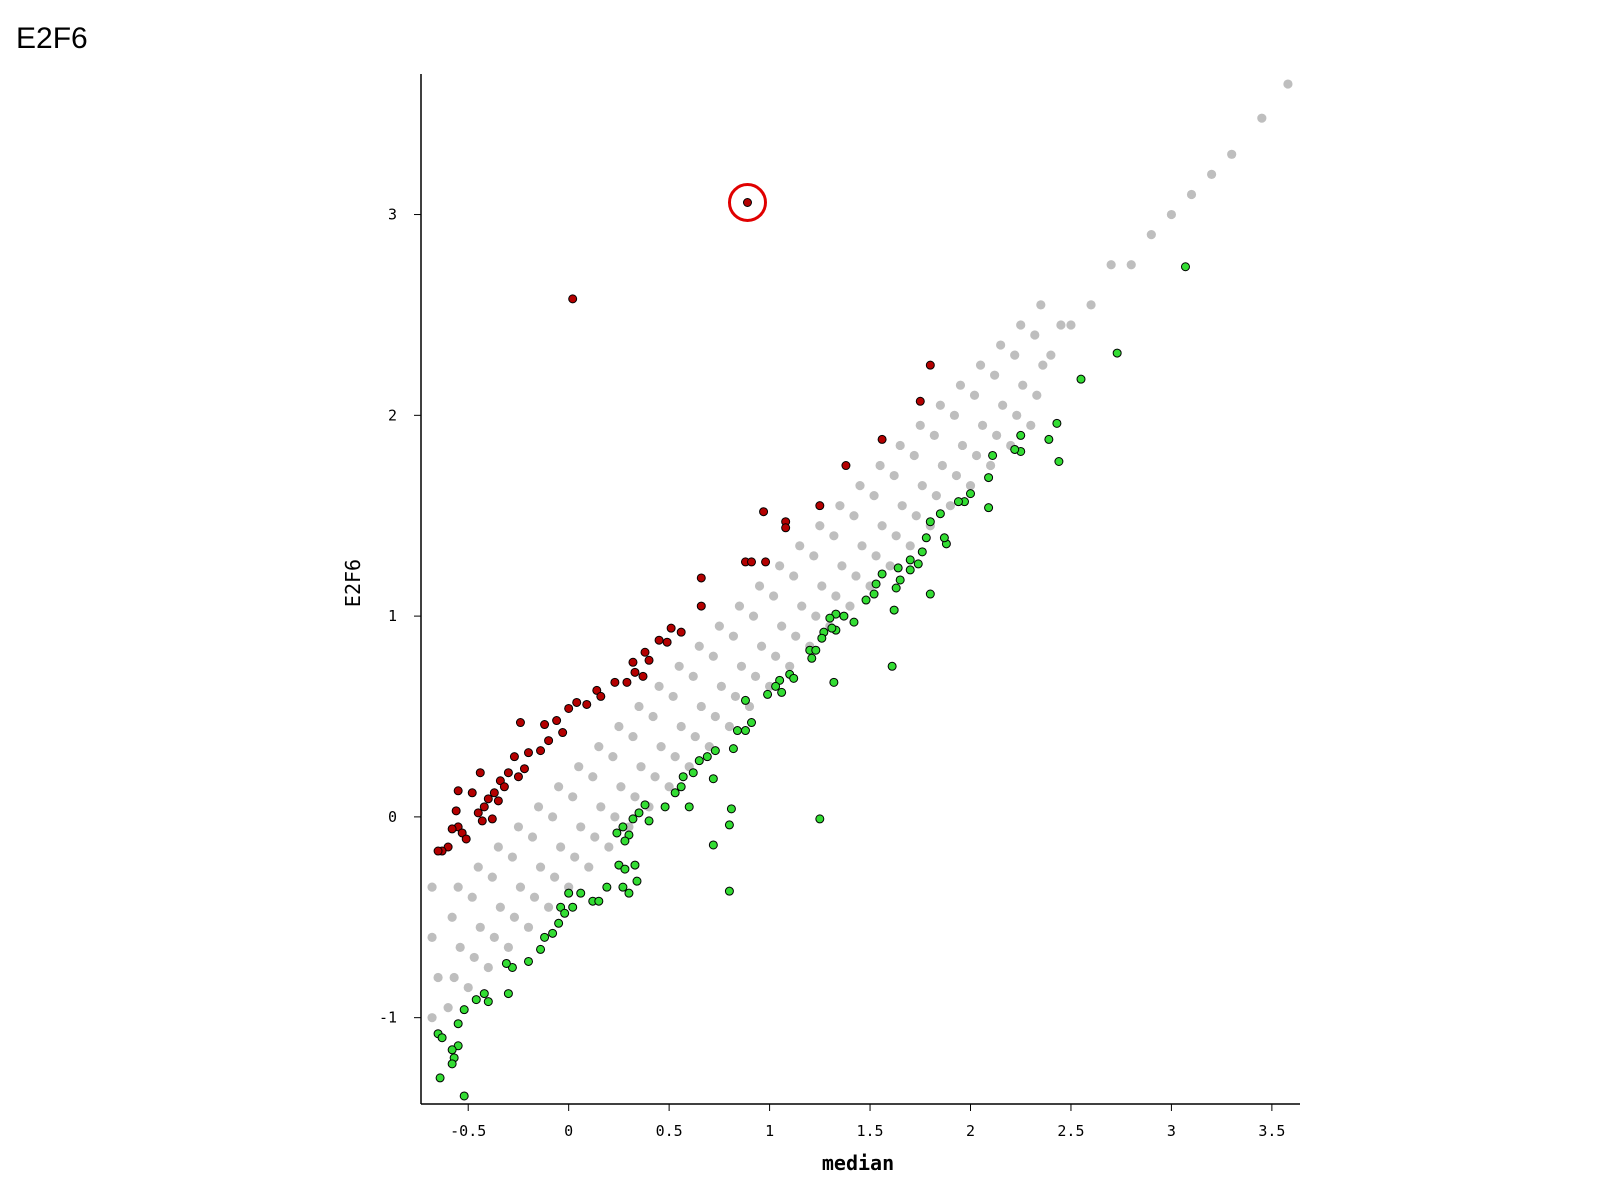 This screenshot has height=1200, width=1600. I want to click on x-tick-label: 0, so click(568, 1131).